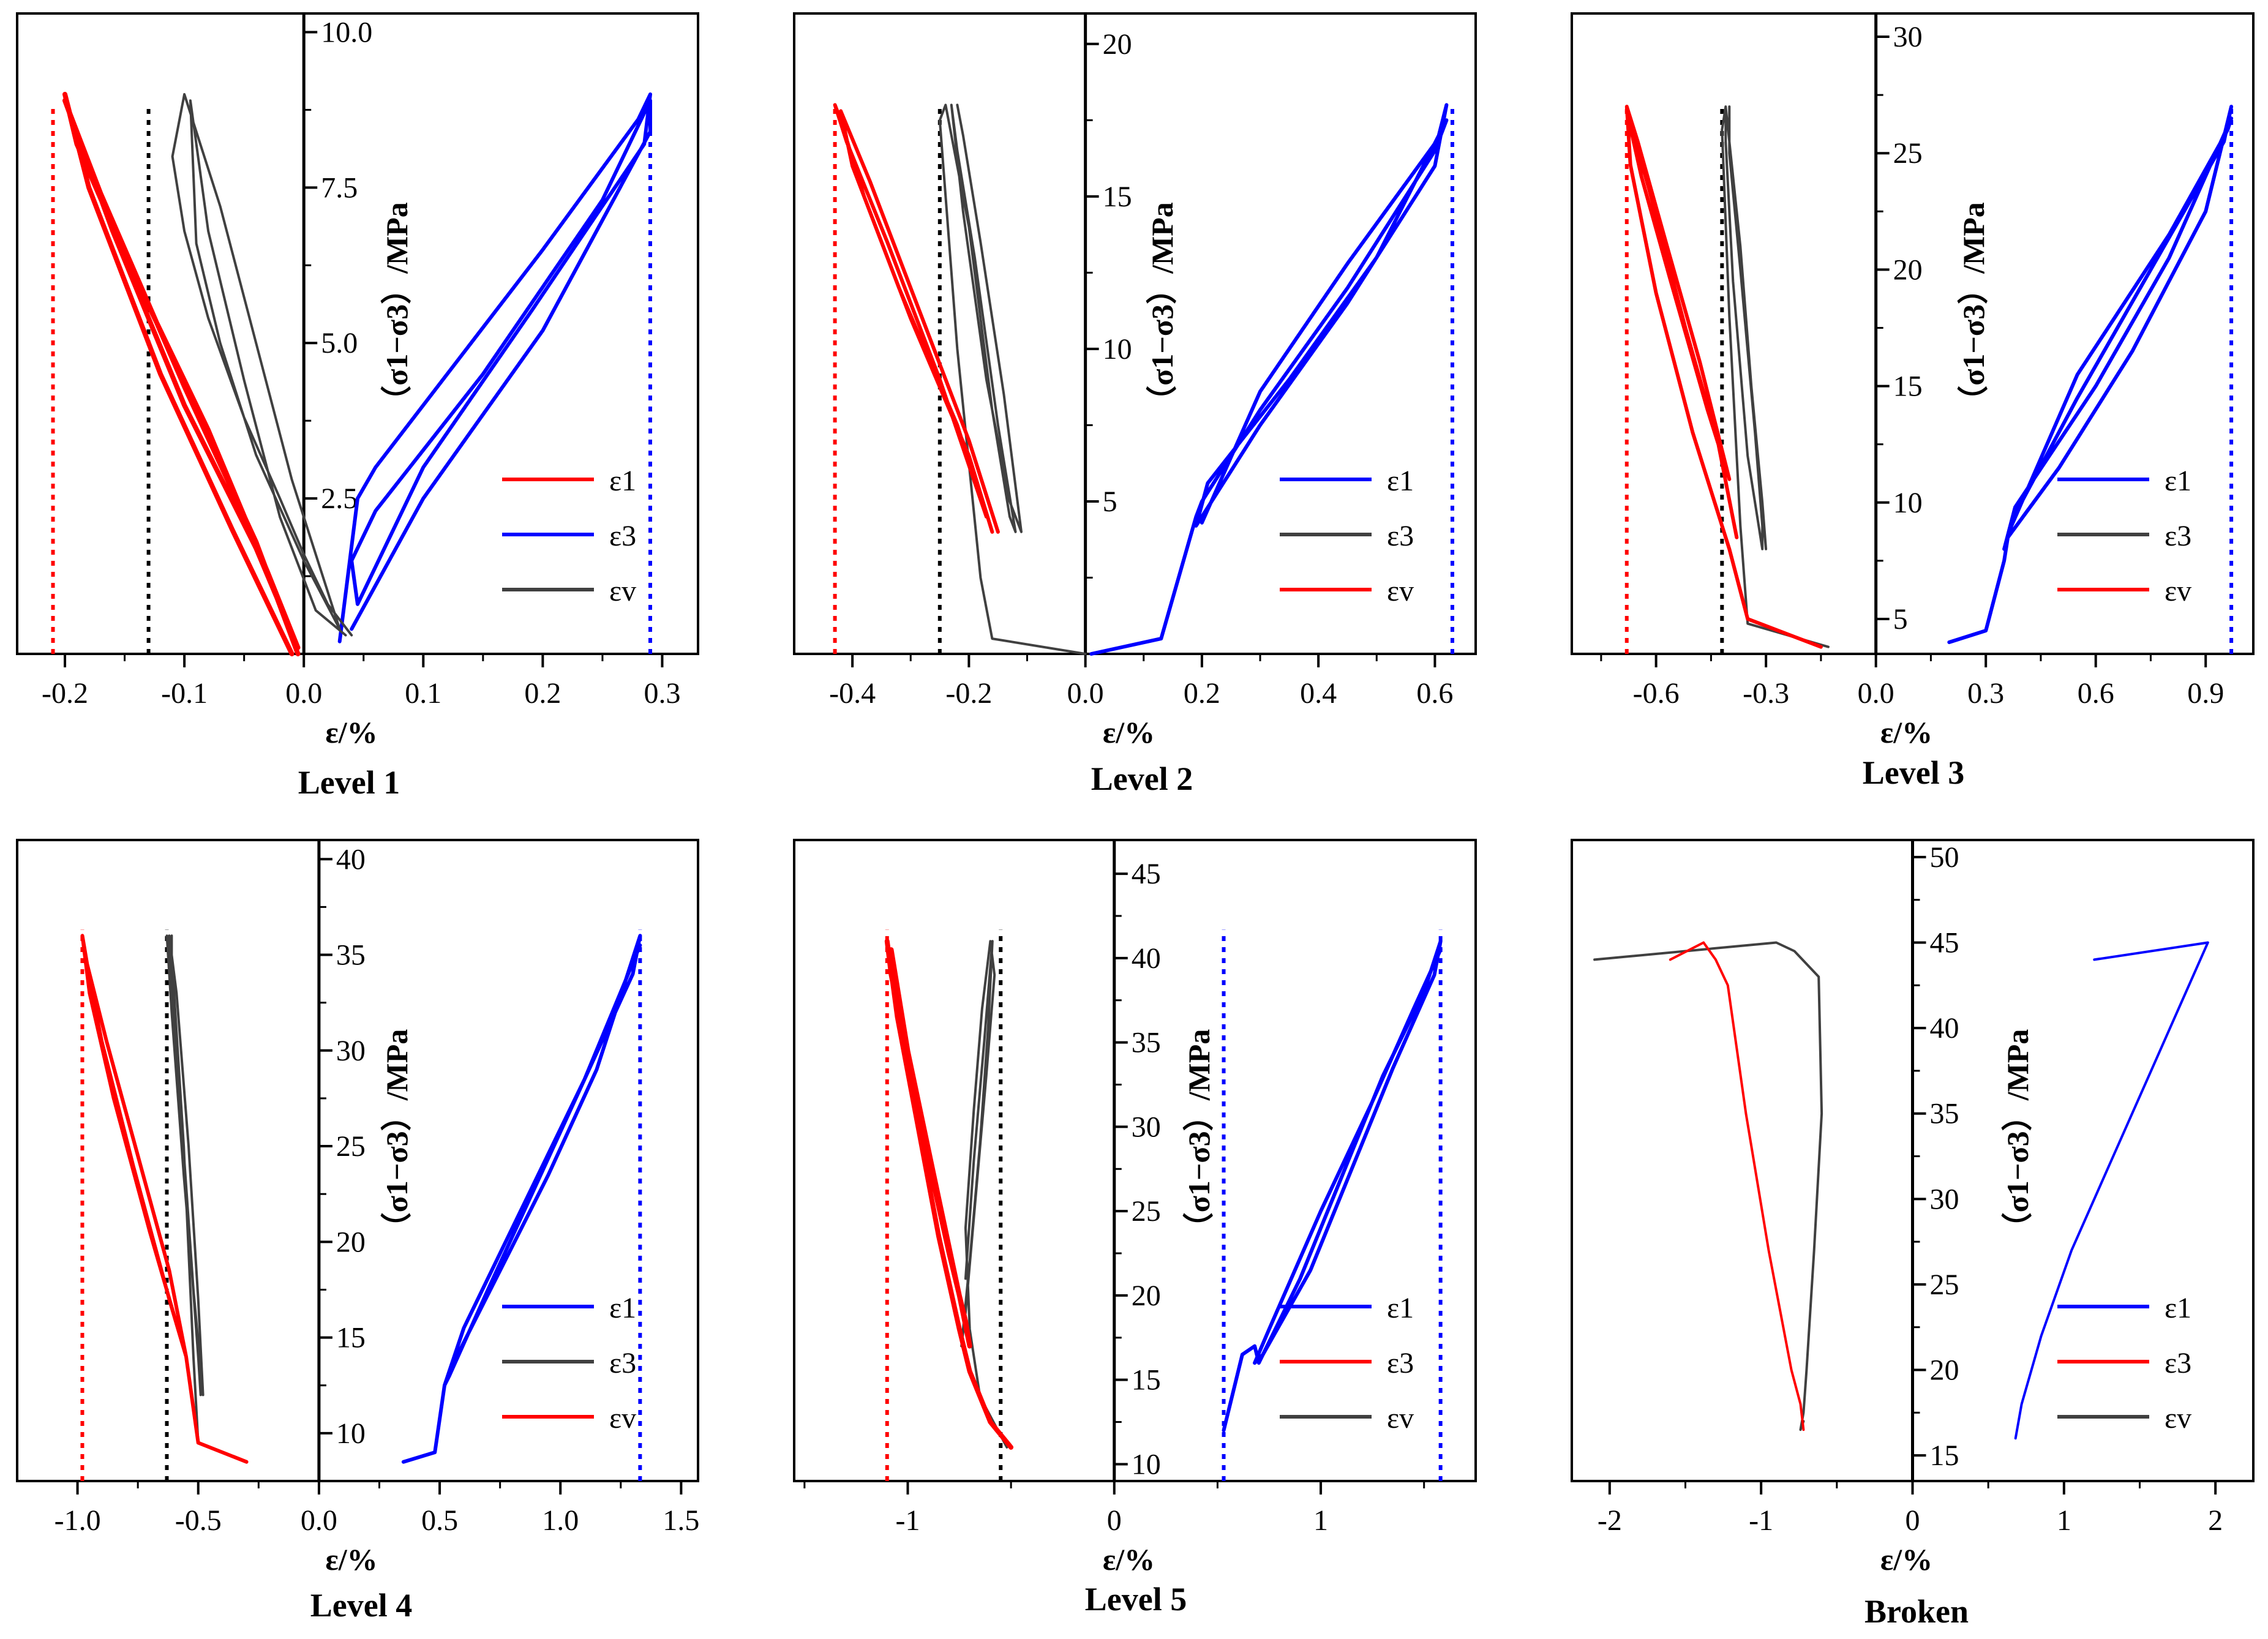  I want to click on x-tick-label: -0.3, so click(1766, 693).